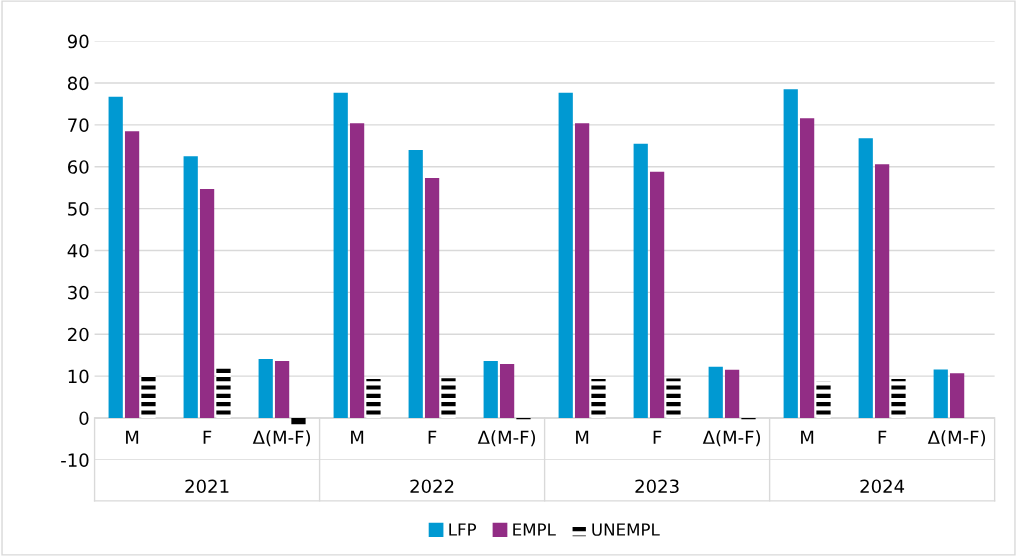 This screenshot has height=556, width=1017. What do you see at coordinates (626, 529) in the screenshot?
I see `legend-label: UNEMPL` at bounding box center [626, 529].